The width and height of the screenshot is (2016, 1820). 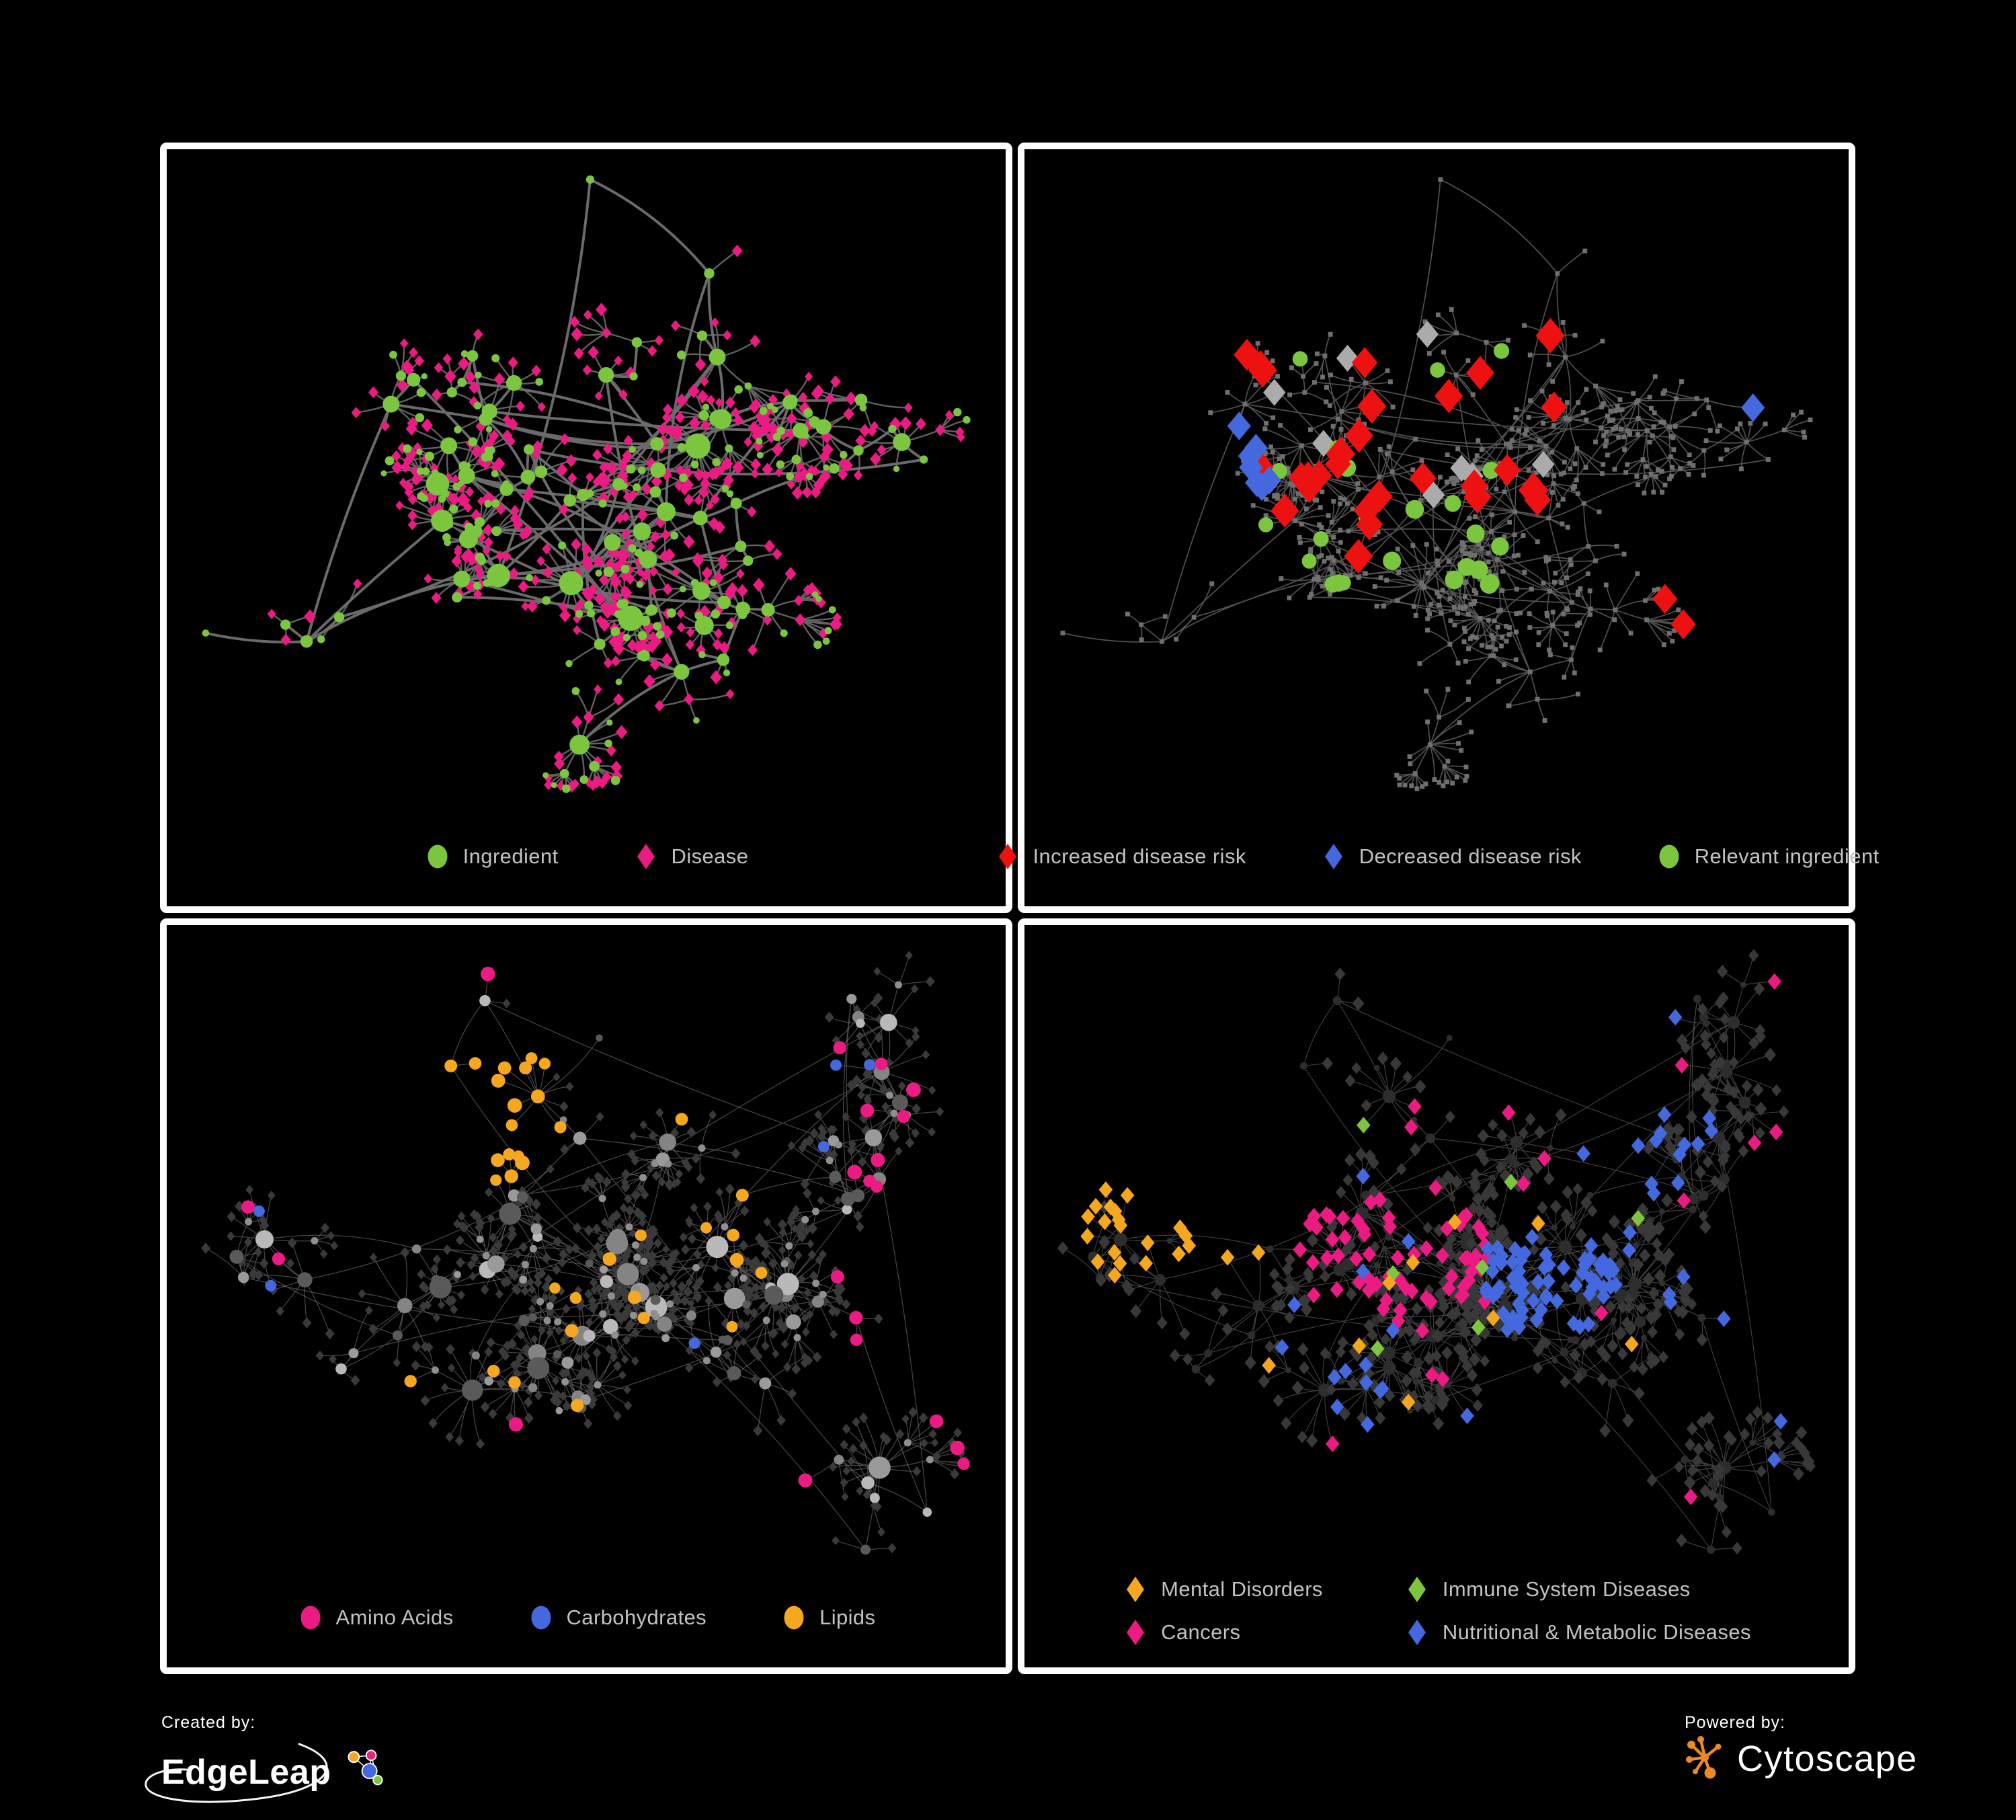 I want to click on network-graph-disease-classes, so click(x=1436, y=1251).